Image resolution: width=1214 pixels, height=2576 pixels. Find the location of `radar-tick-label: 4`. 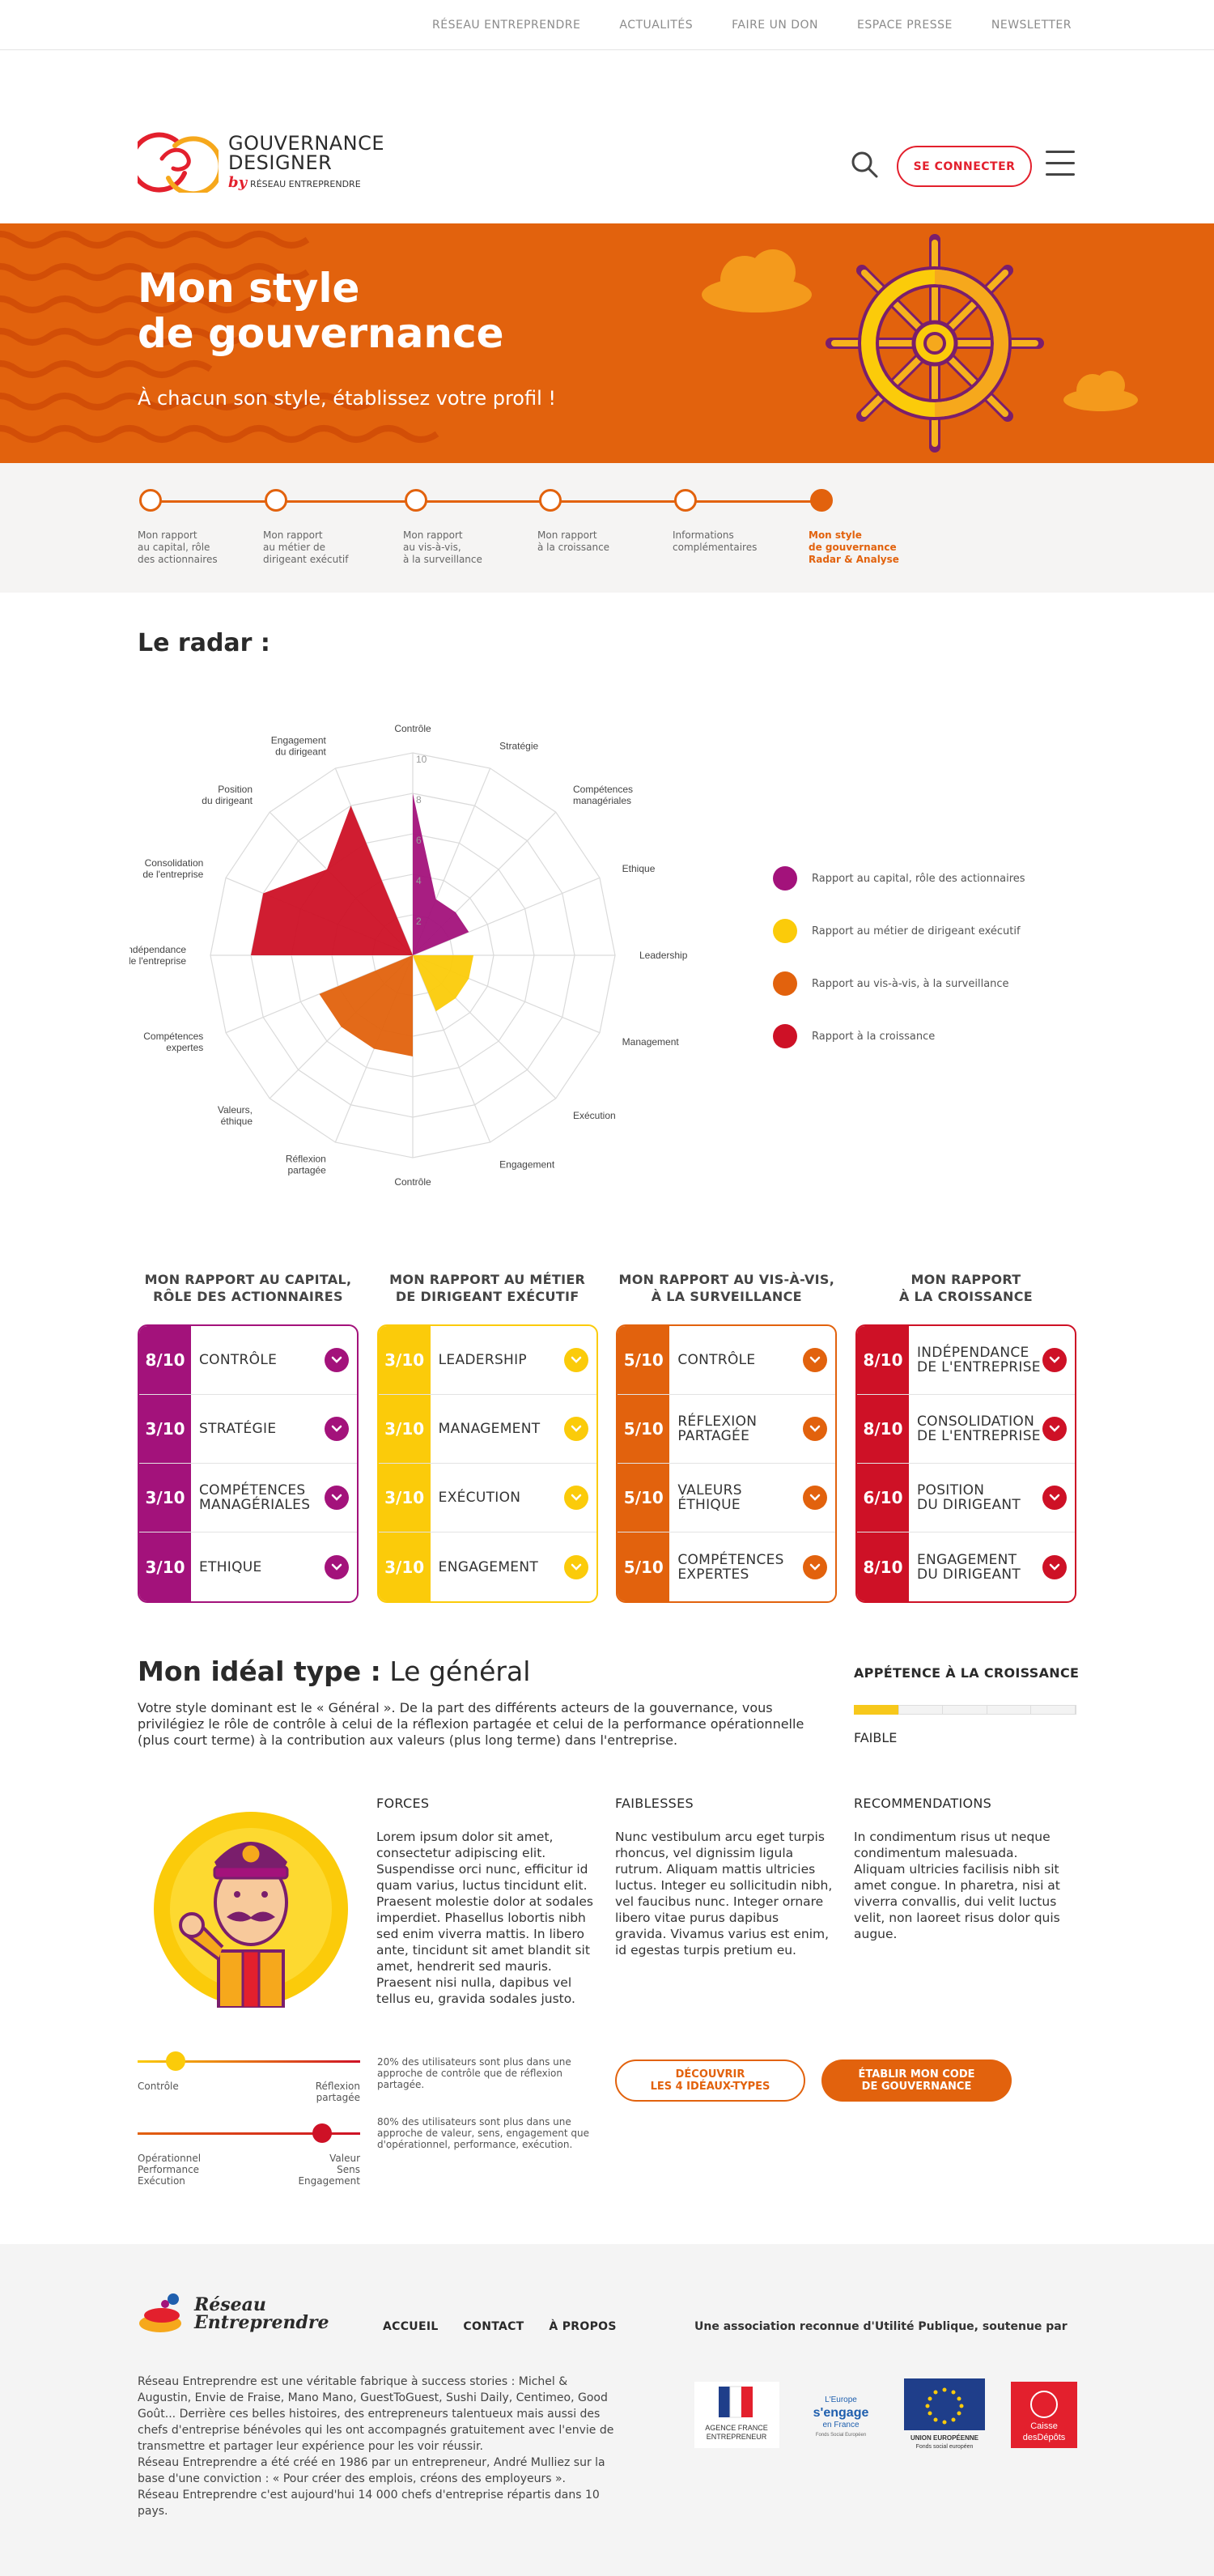

radar-tick-label: 4 is located at coordinates (419, 881).